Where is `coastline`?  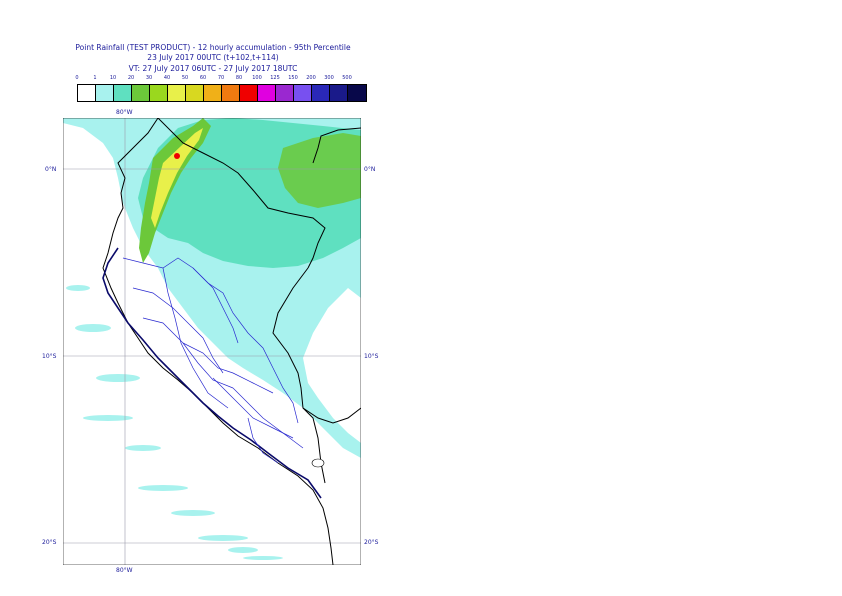 coastline is located at coordinates (212, 373).